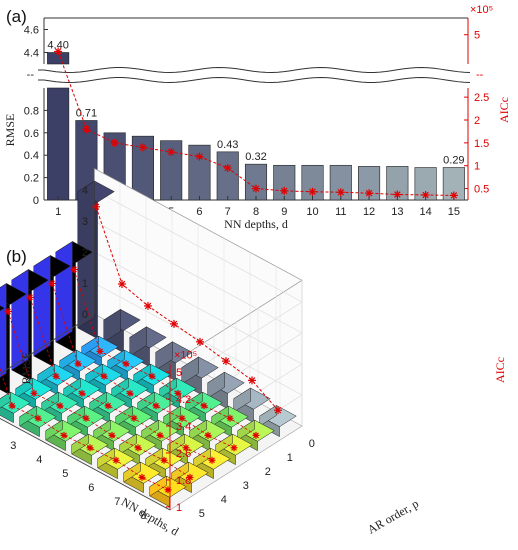 This screenshot has height=550, width=518. Describe the element at coordinates (85, 222) in the screenshot. I see `z-tick-label: 3` at that location.